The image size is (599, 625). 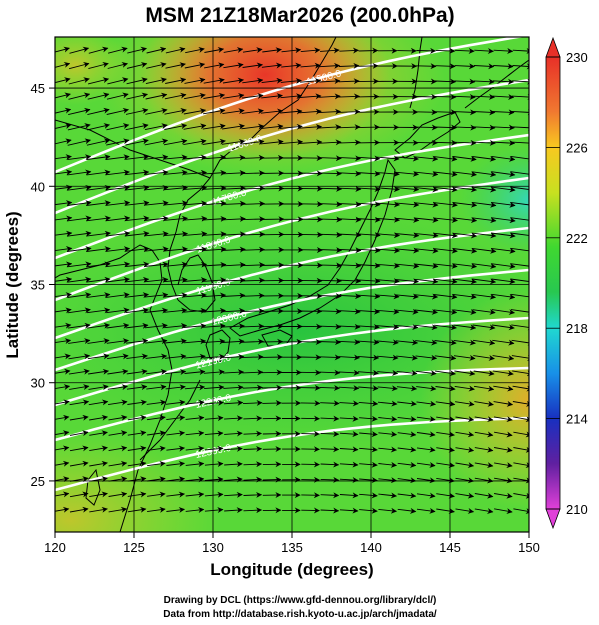 What do you see at coordinates (55, 547) in the screenshot?
I see `x-tick-label: 120` at bounding box center [55, 547].